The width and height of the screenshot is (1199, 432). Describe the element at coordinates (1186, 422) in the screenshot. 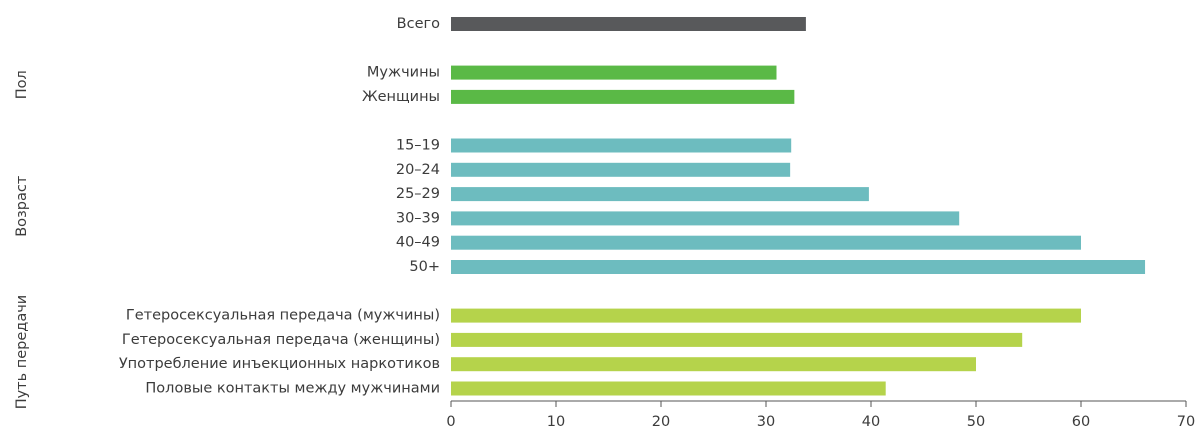

I see `x-tick-label: 70` at that location.